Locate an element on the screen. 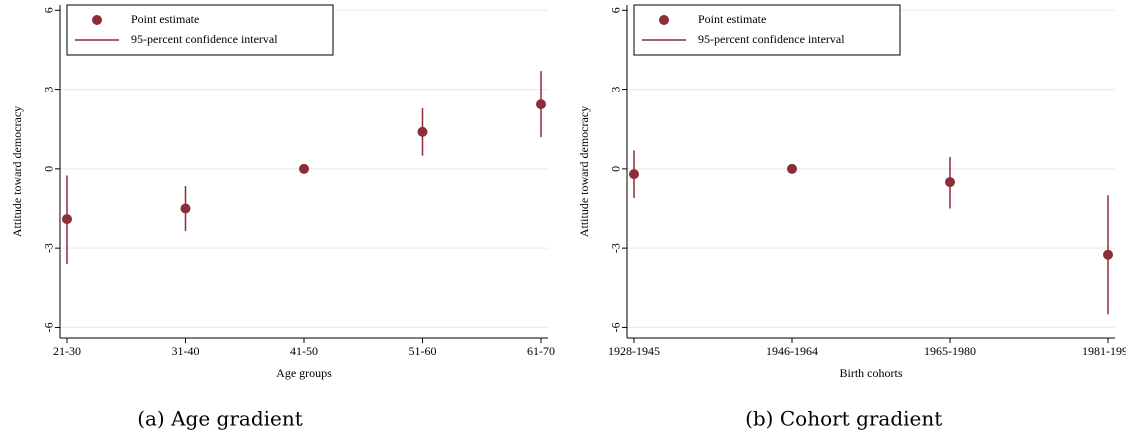 This screenshot has height=443, width=1126. caption: (b) Cohort gradient is located at coordinates (843, 419).